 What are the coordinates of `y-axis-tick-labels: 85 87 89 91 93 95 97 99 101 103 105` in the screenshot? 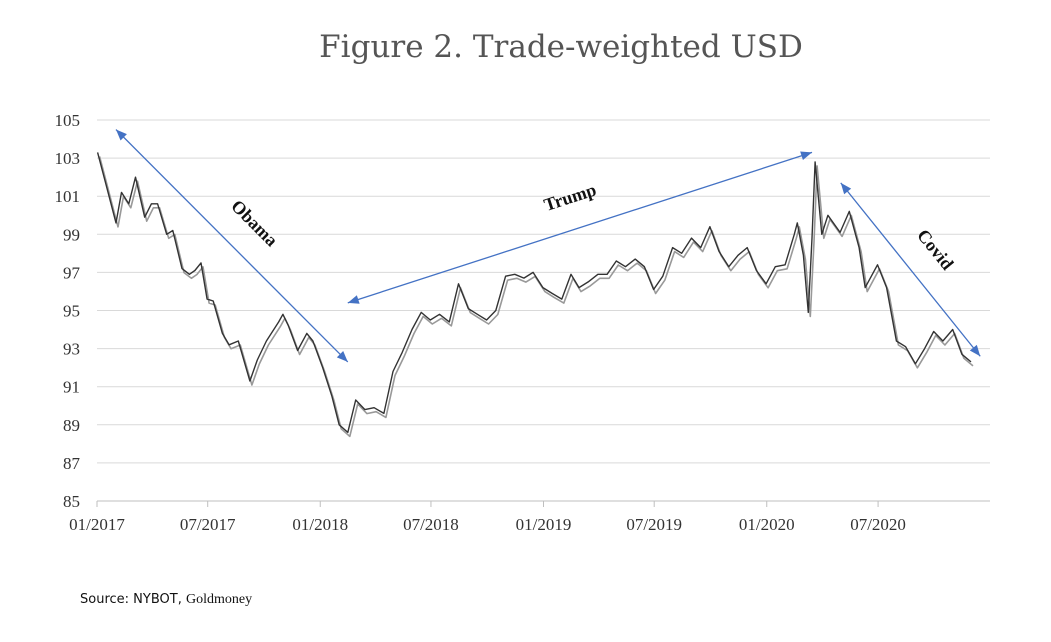 It's located at (68, 311).